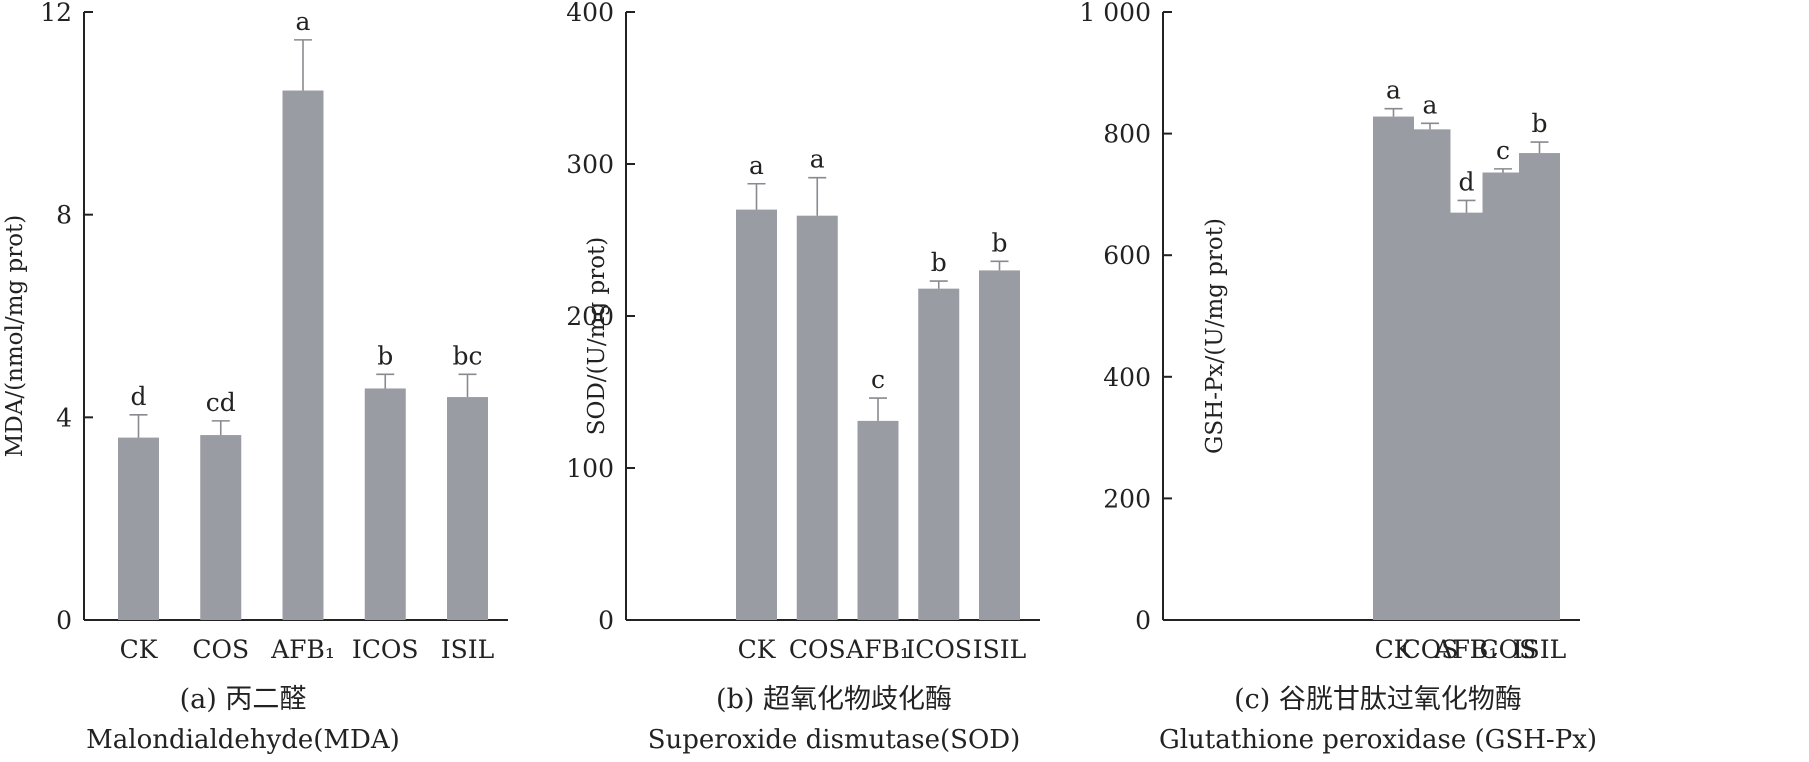 This screenshot has height=762, width=1809. What do you see at coordinates (834, 740) in the screenshot?
I see `caption-english: Superoxide dismutase(SOD)` at bounding box center [834, 740].